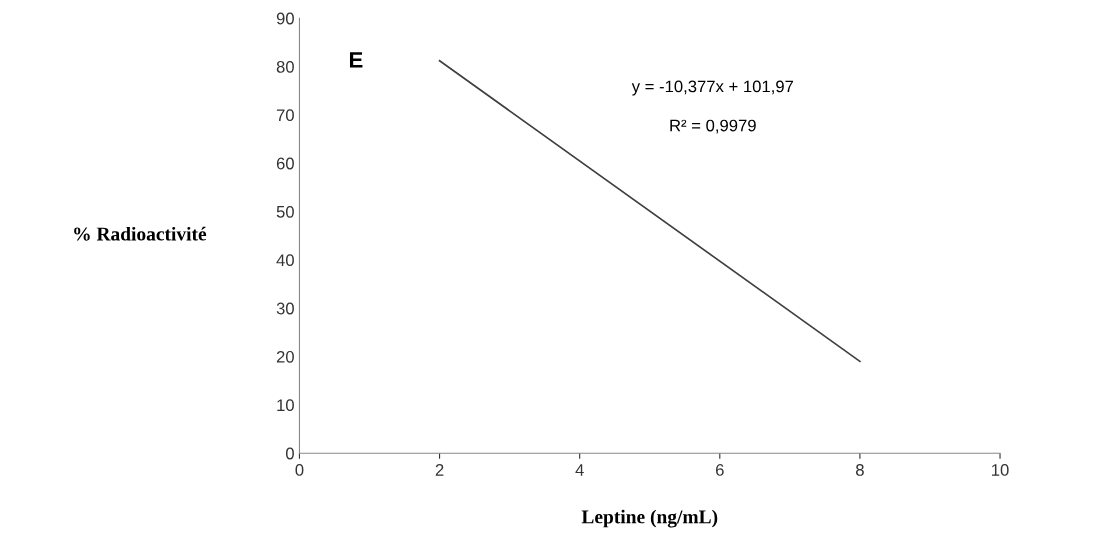 This screenshot has width=1105, height=552. Describe the element at coordinates (579, 470) in the screenshot. I see `x-tick-label: 4` at that location.